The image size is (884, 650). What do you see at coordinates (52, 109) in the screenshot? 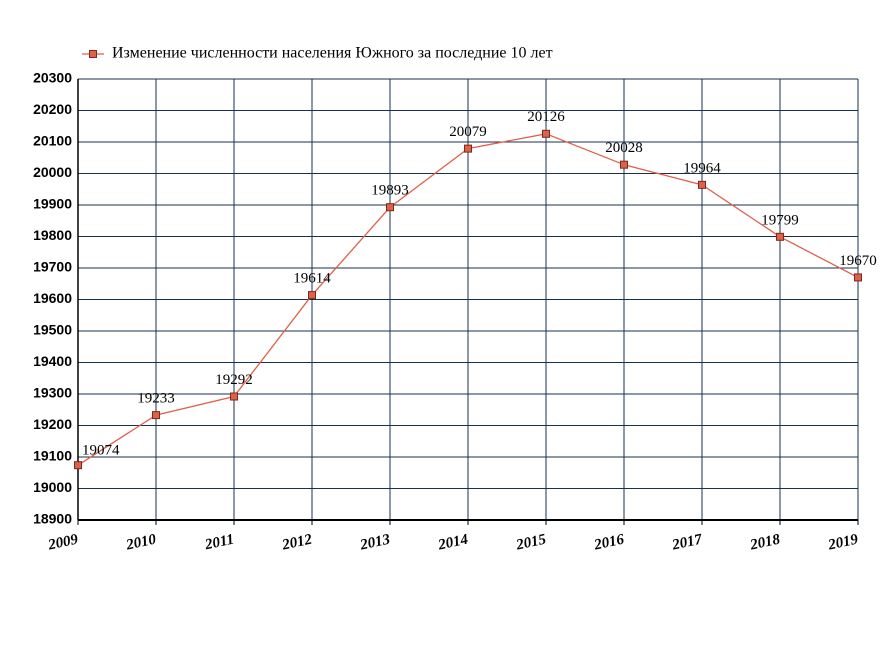
I see `y-tick-label: 20200` at bounding box center [52, 109].